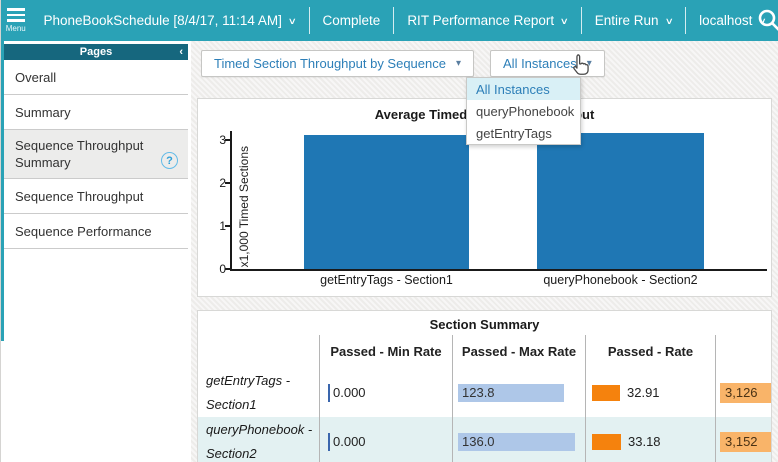  What do you see at coordinates (222, 226) in the screenshot?
I see `y-tick-label: 1` at bounding box center [222, 226].